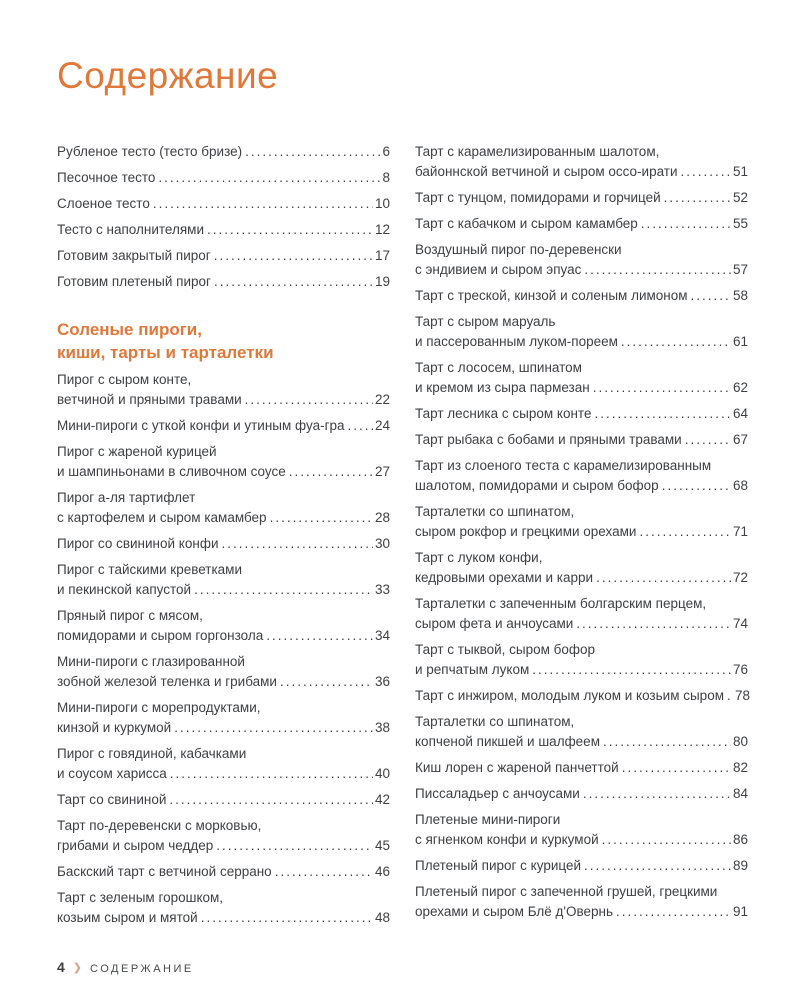  Describe the element at coordinates (581, 794) in the screenshot. I see `toc-entry: Писсаладьер с анчоусами 84` at that location.